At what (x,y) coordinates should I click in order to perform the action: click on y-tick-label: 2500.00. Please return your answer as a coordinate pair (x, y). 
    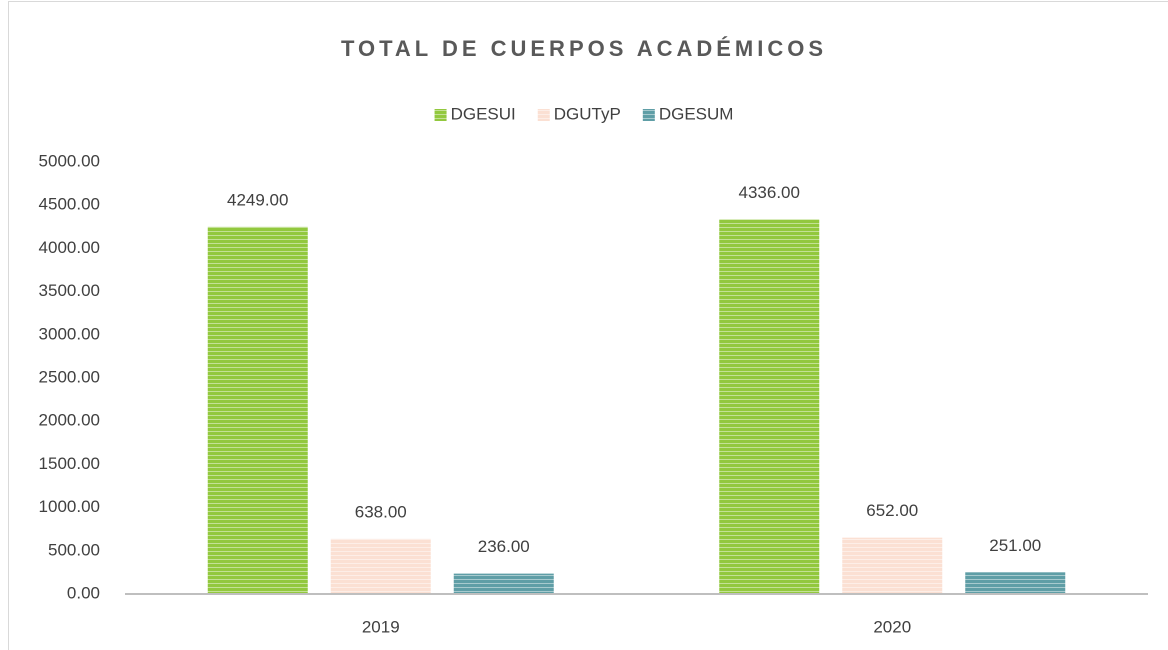
    Looking at the image, I should click on (69, 376).